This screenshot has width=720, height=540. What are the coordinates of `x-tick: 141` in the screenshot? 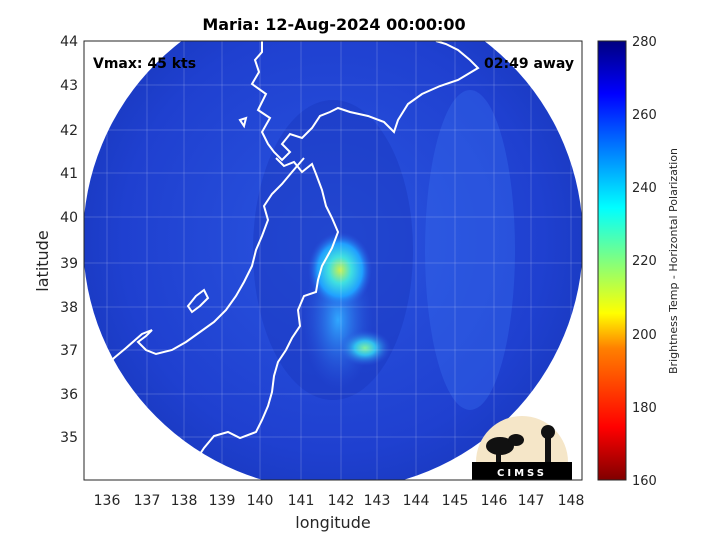 It's located at (301, 501).